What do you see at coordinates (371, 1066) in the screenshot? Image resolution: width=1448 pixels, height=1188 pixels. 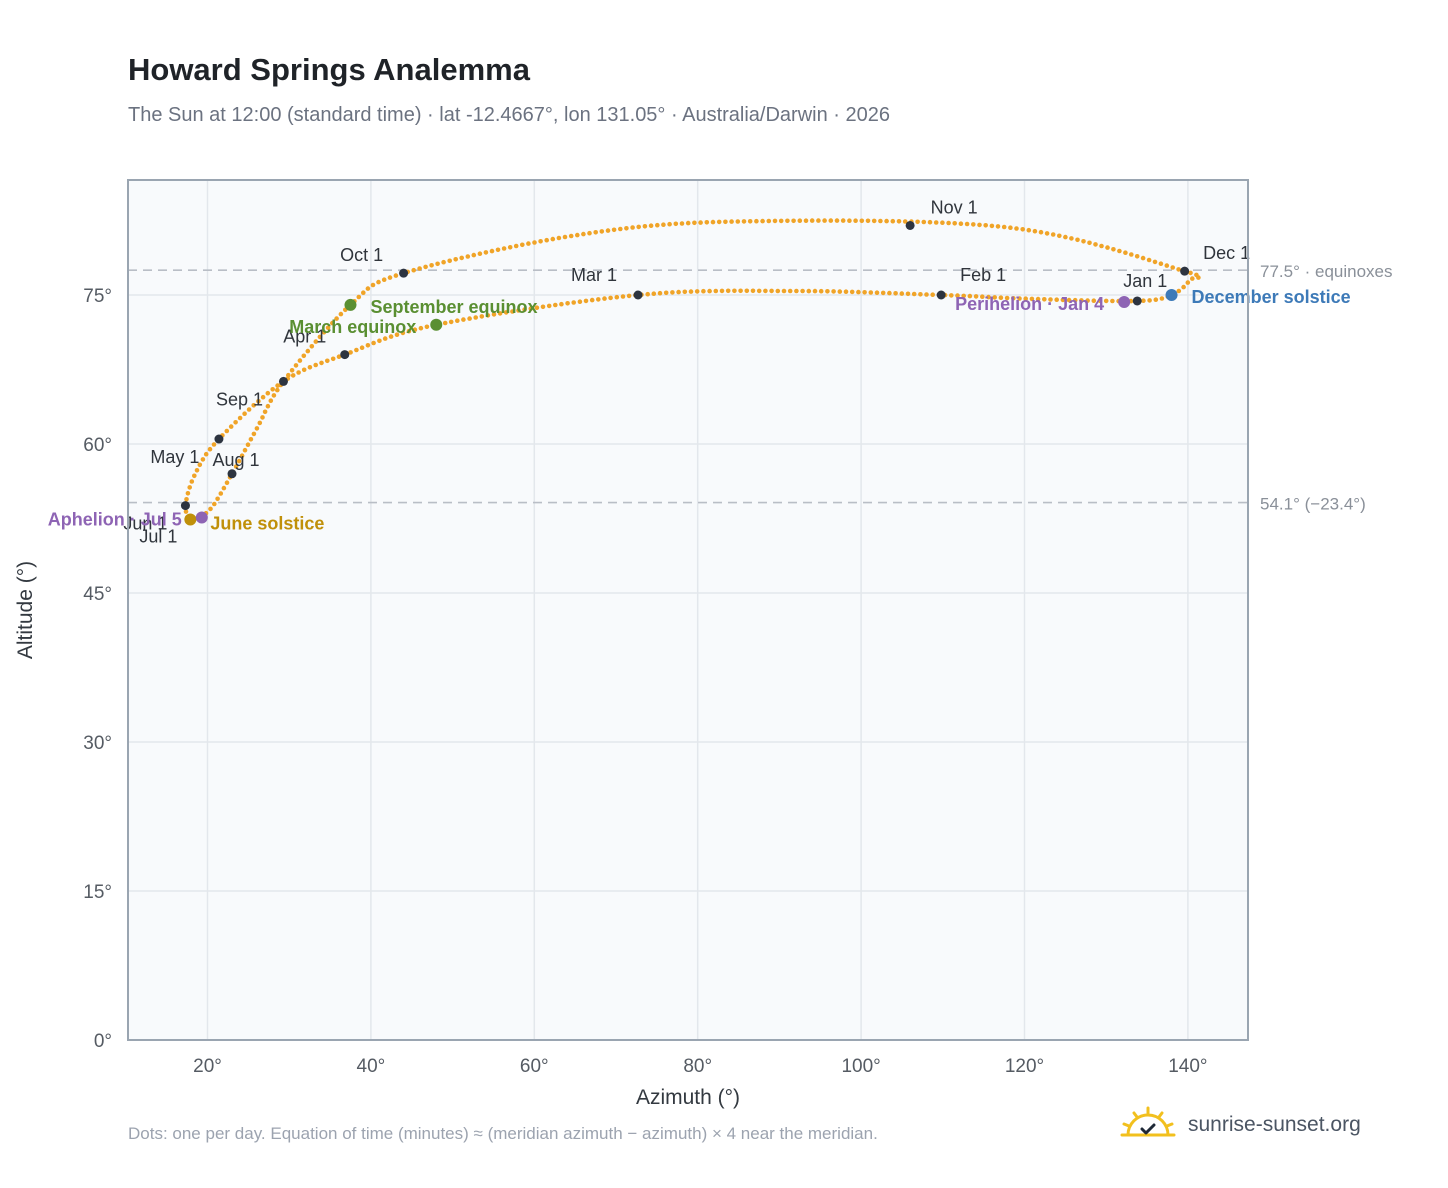 I see `x-tick-label: 40°` at bounding box center [371, 1066].